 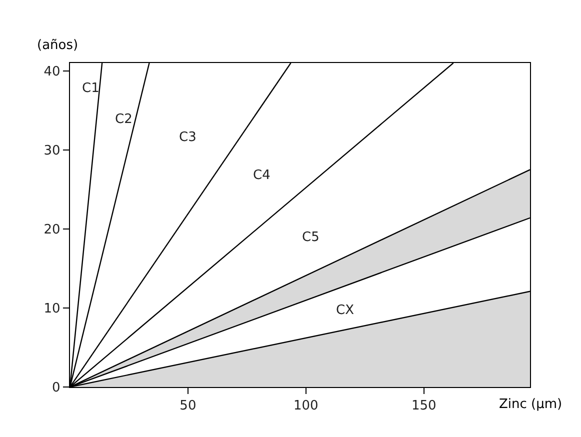 I want to click on annotation: C2, so click(x=123, y=119).